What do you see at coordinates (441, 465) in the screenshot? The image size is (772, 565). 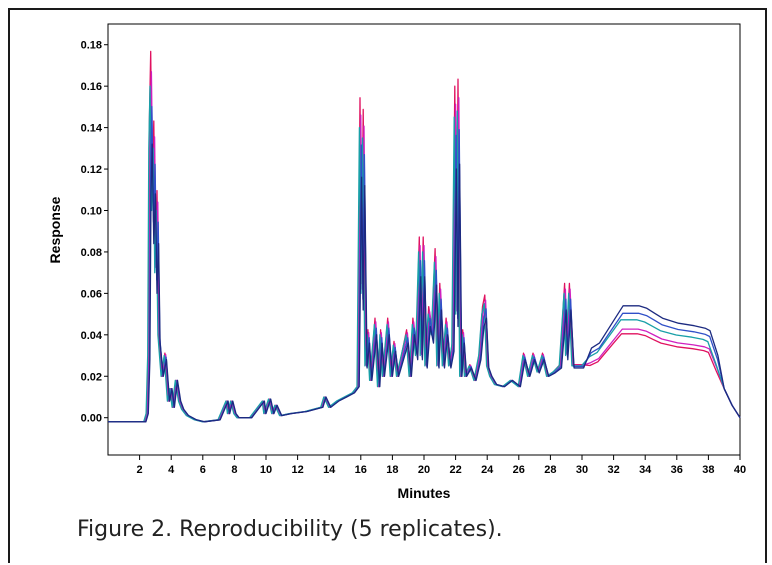 I see `x-axis: 2 4 6 8 10 12 14 16 18 20 22 24 26 28 30 32 34 36 38 40` at bounding box center [441, 465].